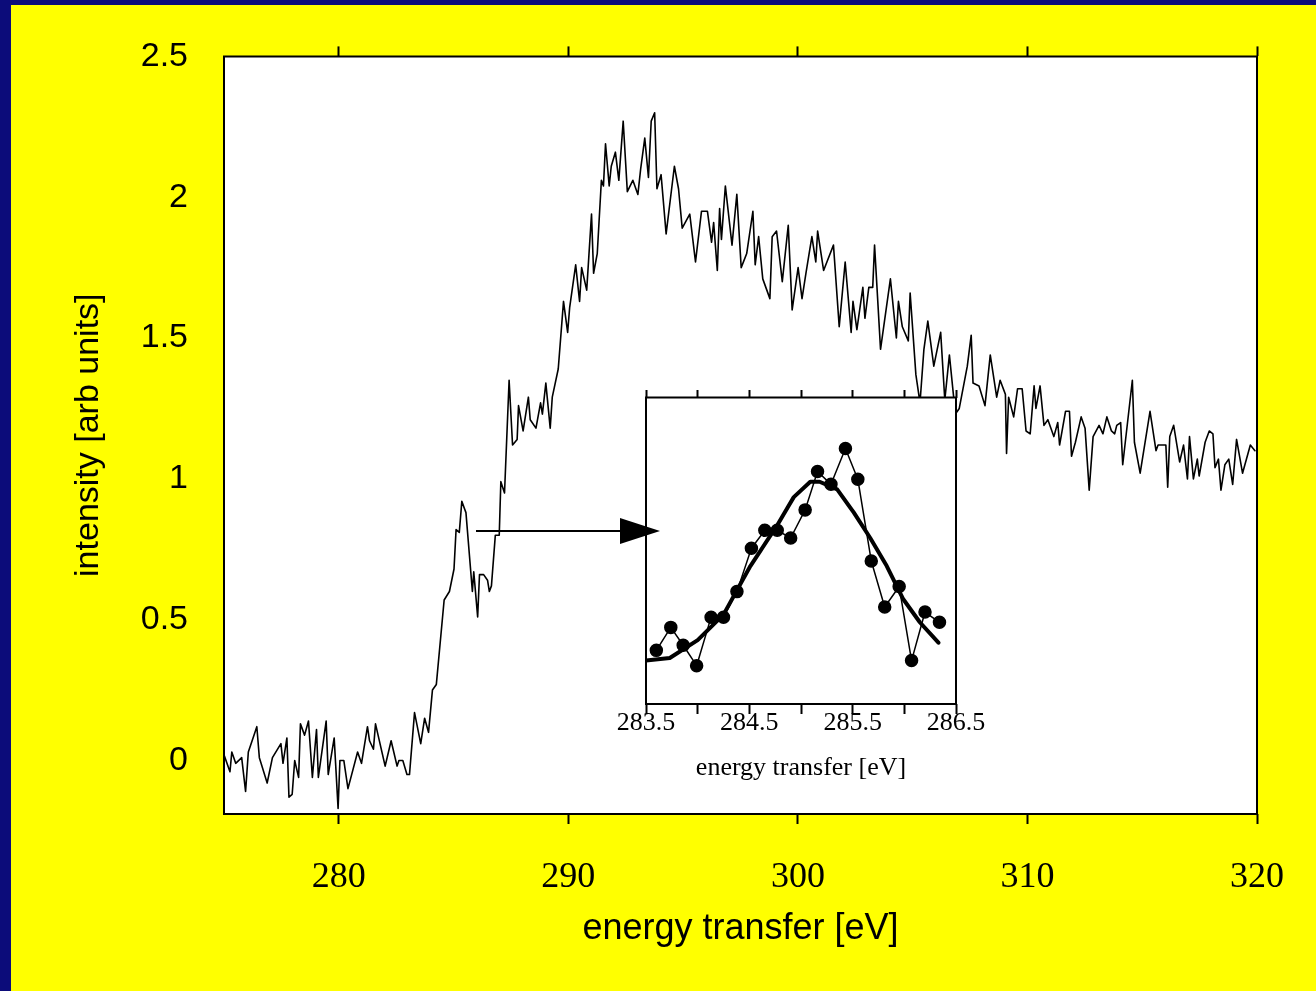 This screenshot has width=1316, height=991. What do you see at coordinates (852, 722) in the screenshot?
I see `x-tick-label: 285.5` at bounding box center [852, 722].